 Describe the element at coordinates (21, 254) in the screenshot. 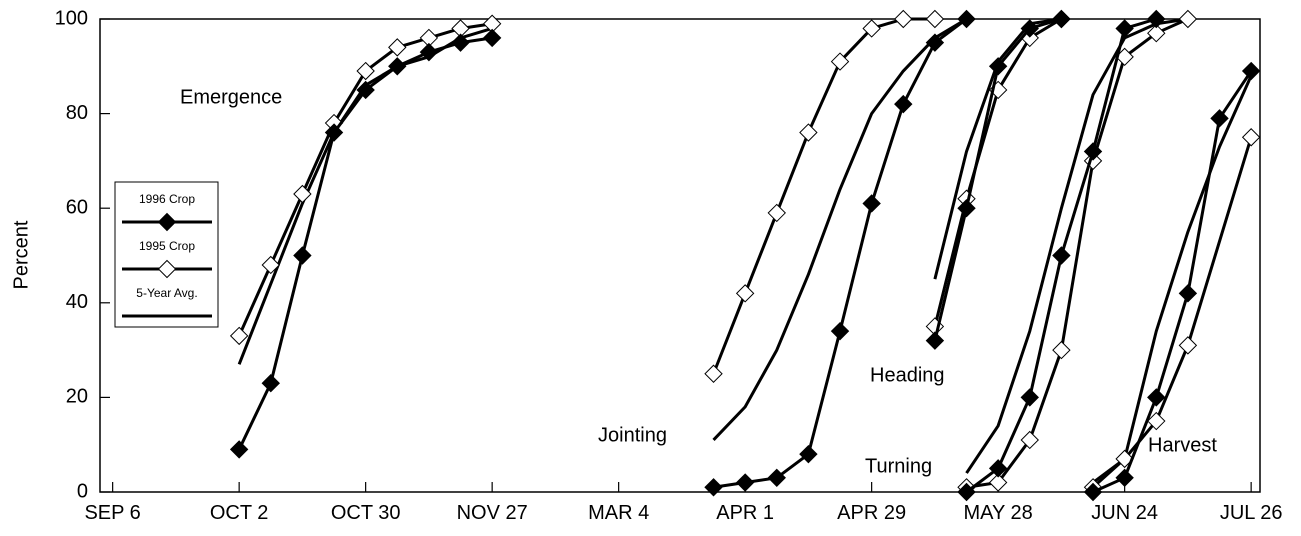

I see `y-axis-label: Percent` at that location.